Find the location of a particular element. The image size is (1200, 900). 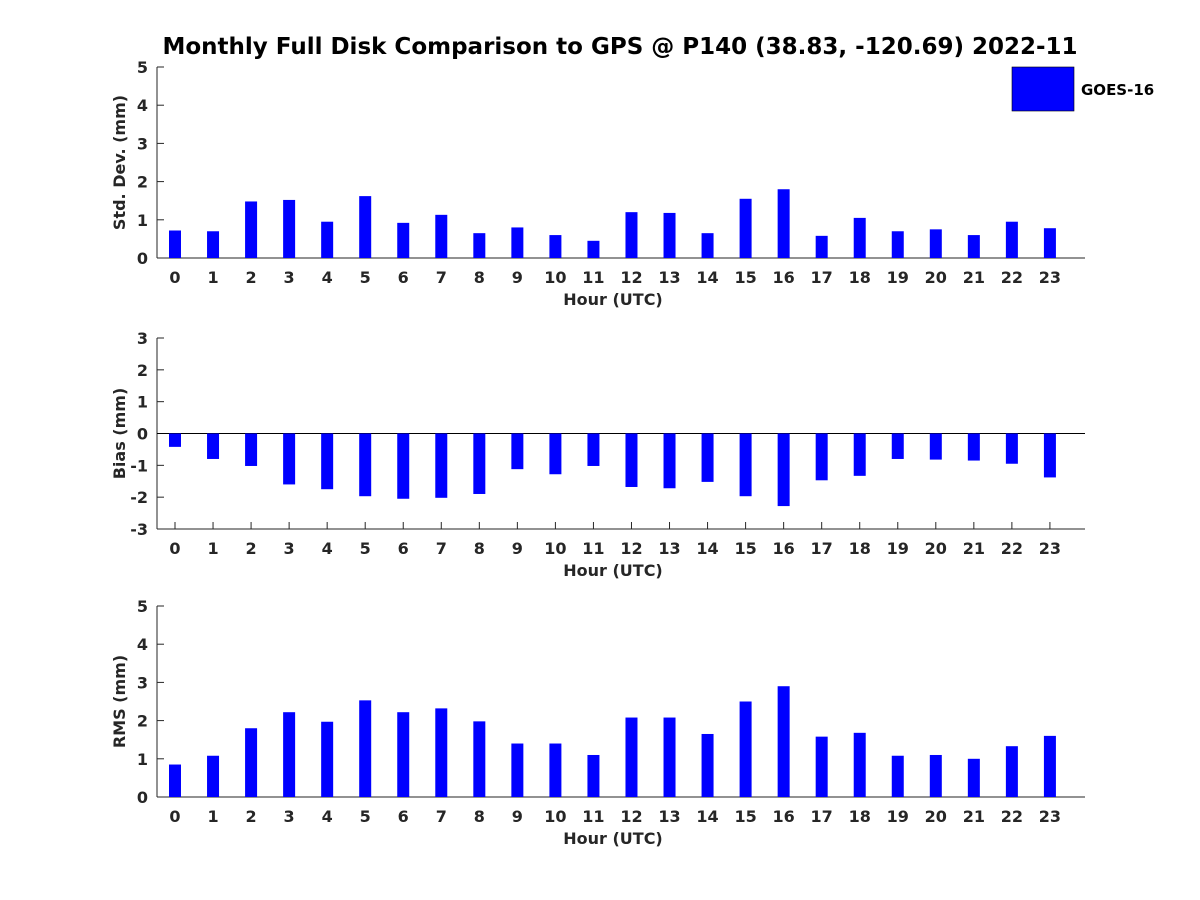

x-tick-label: 1 is located at coordinates (212, 277).